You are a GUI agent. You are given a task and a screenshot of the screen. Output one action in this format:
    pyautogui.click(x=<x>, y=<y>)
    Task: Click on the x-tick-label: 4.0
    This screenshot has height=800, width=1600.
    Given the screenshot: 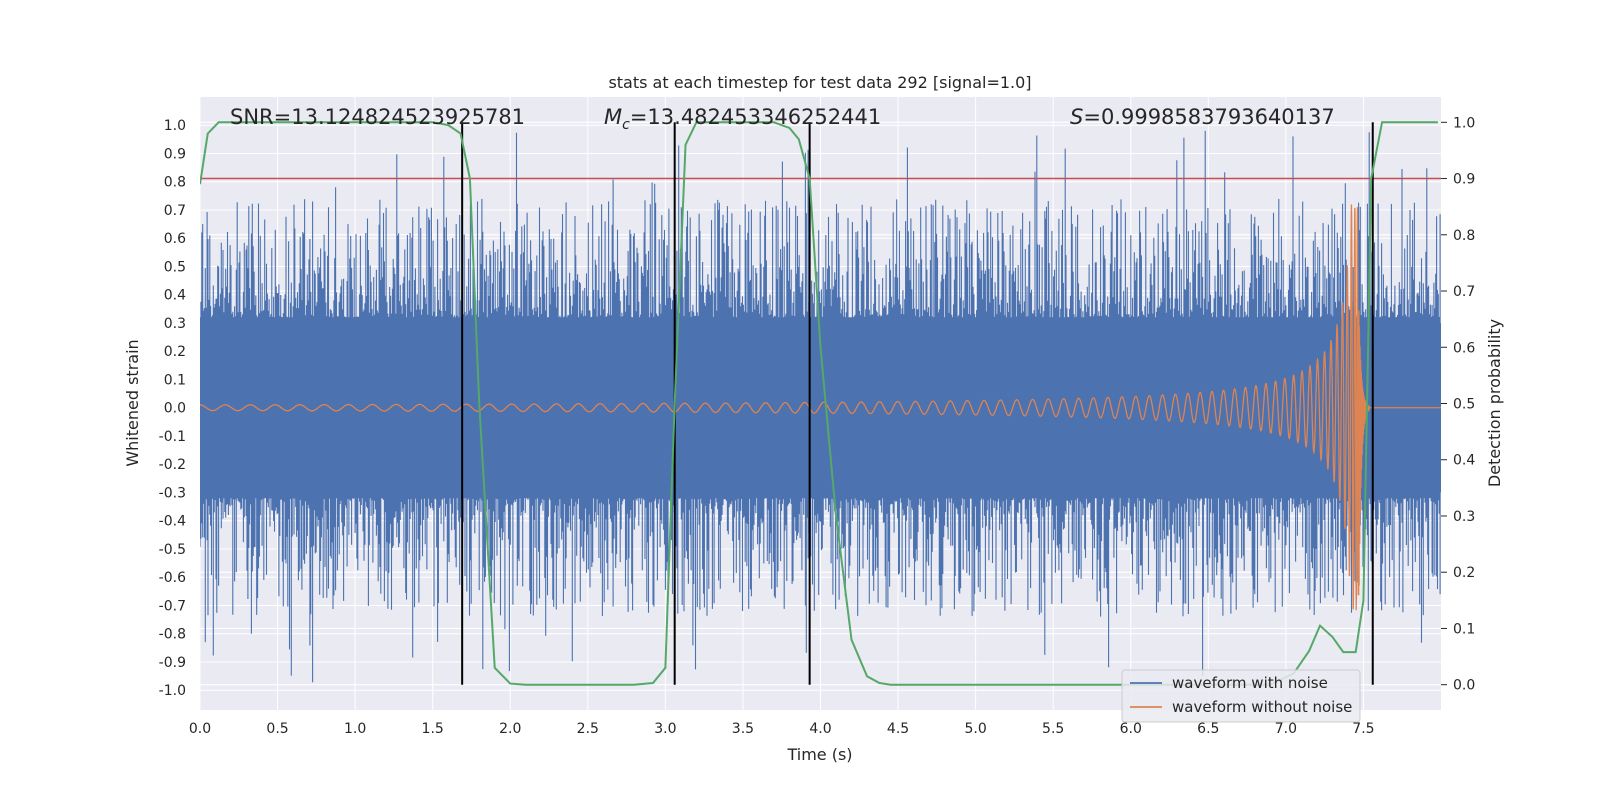 What is the action you would take?
    pyautogui.click(x=820, y=729)
    